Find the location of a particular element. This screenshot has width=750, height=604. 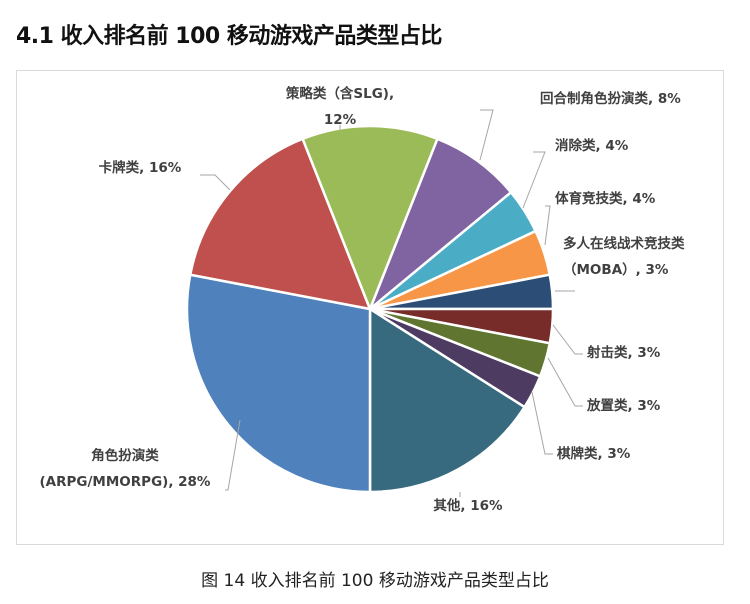

slice-label-10: 12% is located at coordinates (340, 120).